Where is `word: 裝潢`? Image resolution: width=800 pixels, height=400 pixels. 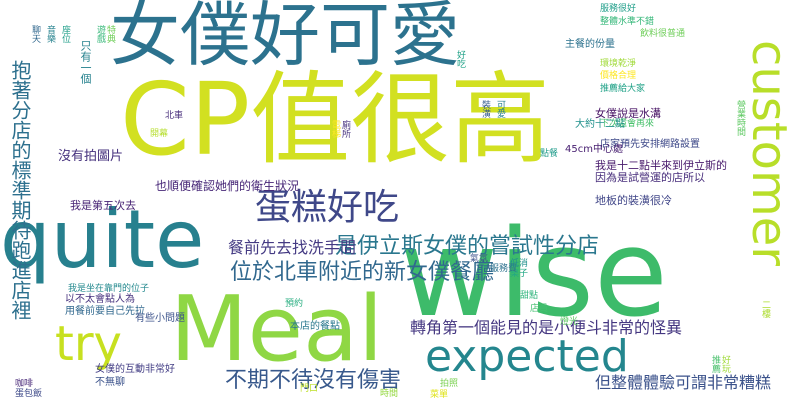 word: 裝潢 is located at coordinates (485, 109).